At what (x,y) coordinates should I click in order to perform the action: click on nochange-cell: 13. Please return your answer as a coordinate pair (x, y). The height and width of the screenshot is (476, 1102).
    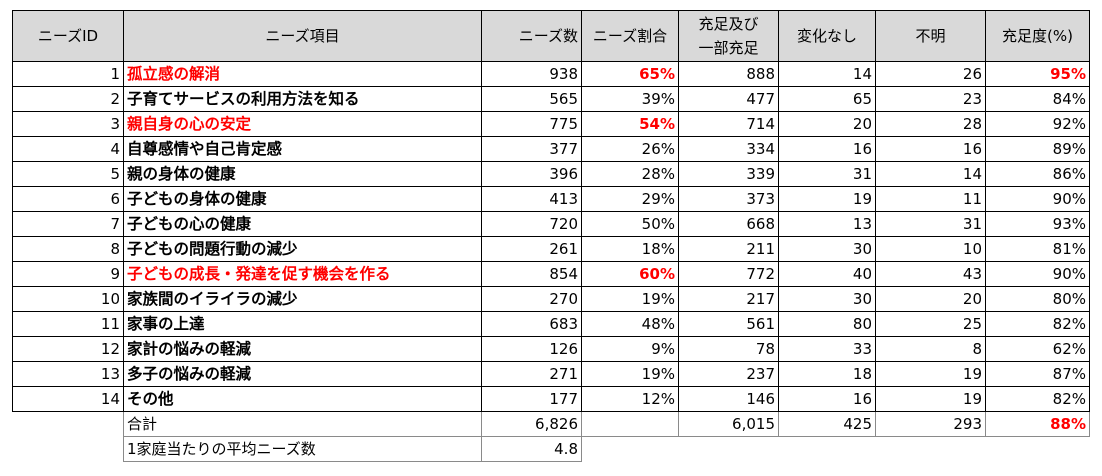
    Looking at the image, I should click on (827, 224).